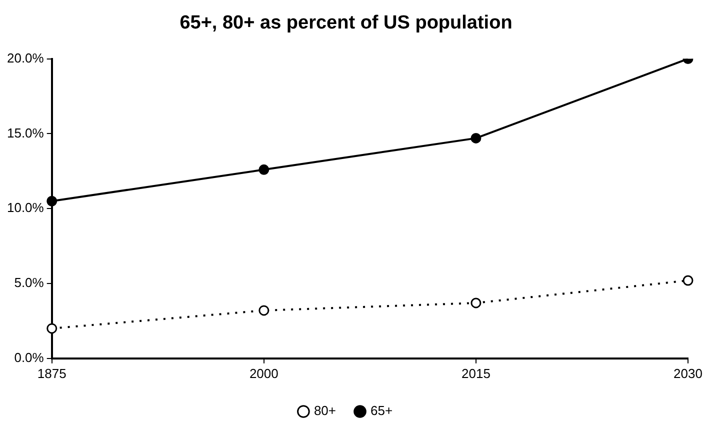 The image size is (712, 432). Describe the element at coordinates (29, 357) in the screenshot. I see `y-tick-label: 0.0%` at that location.